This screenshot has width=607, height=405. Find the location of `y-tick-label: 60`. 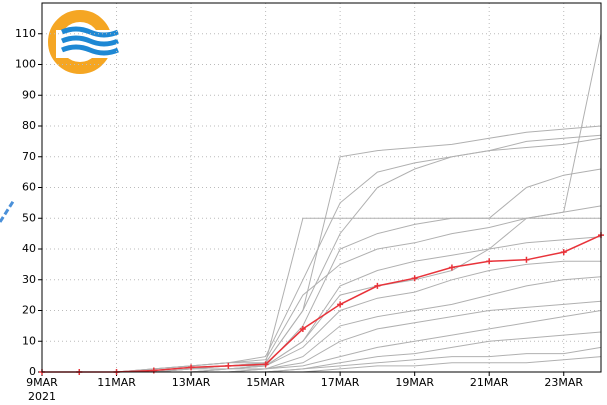

y-tick-label: 60 is located at coordinates (29, 187).